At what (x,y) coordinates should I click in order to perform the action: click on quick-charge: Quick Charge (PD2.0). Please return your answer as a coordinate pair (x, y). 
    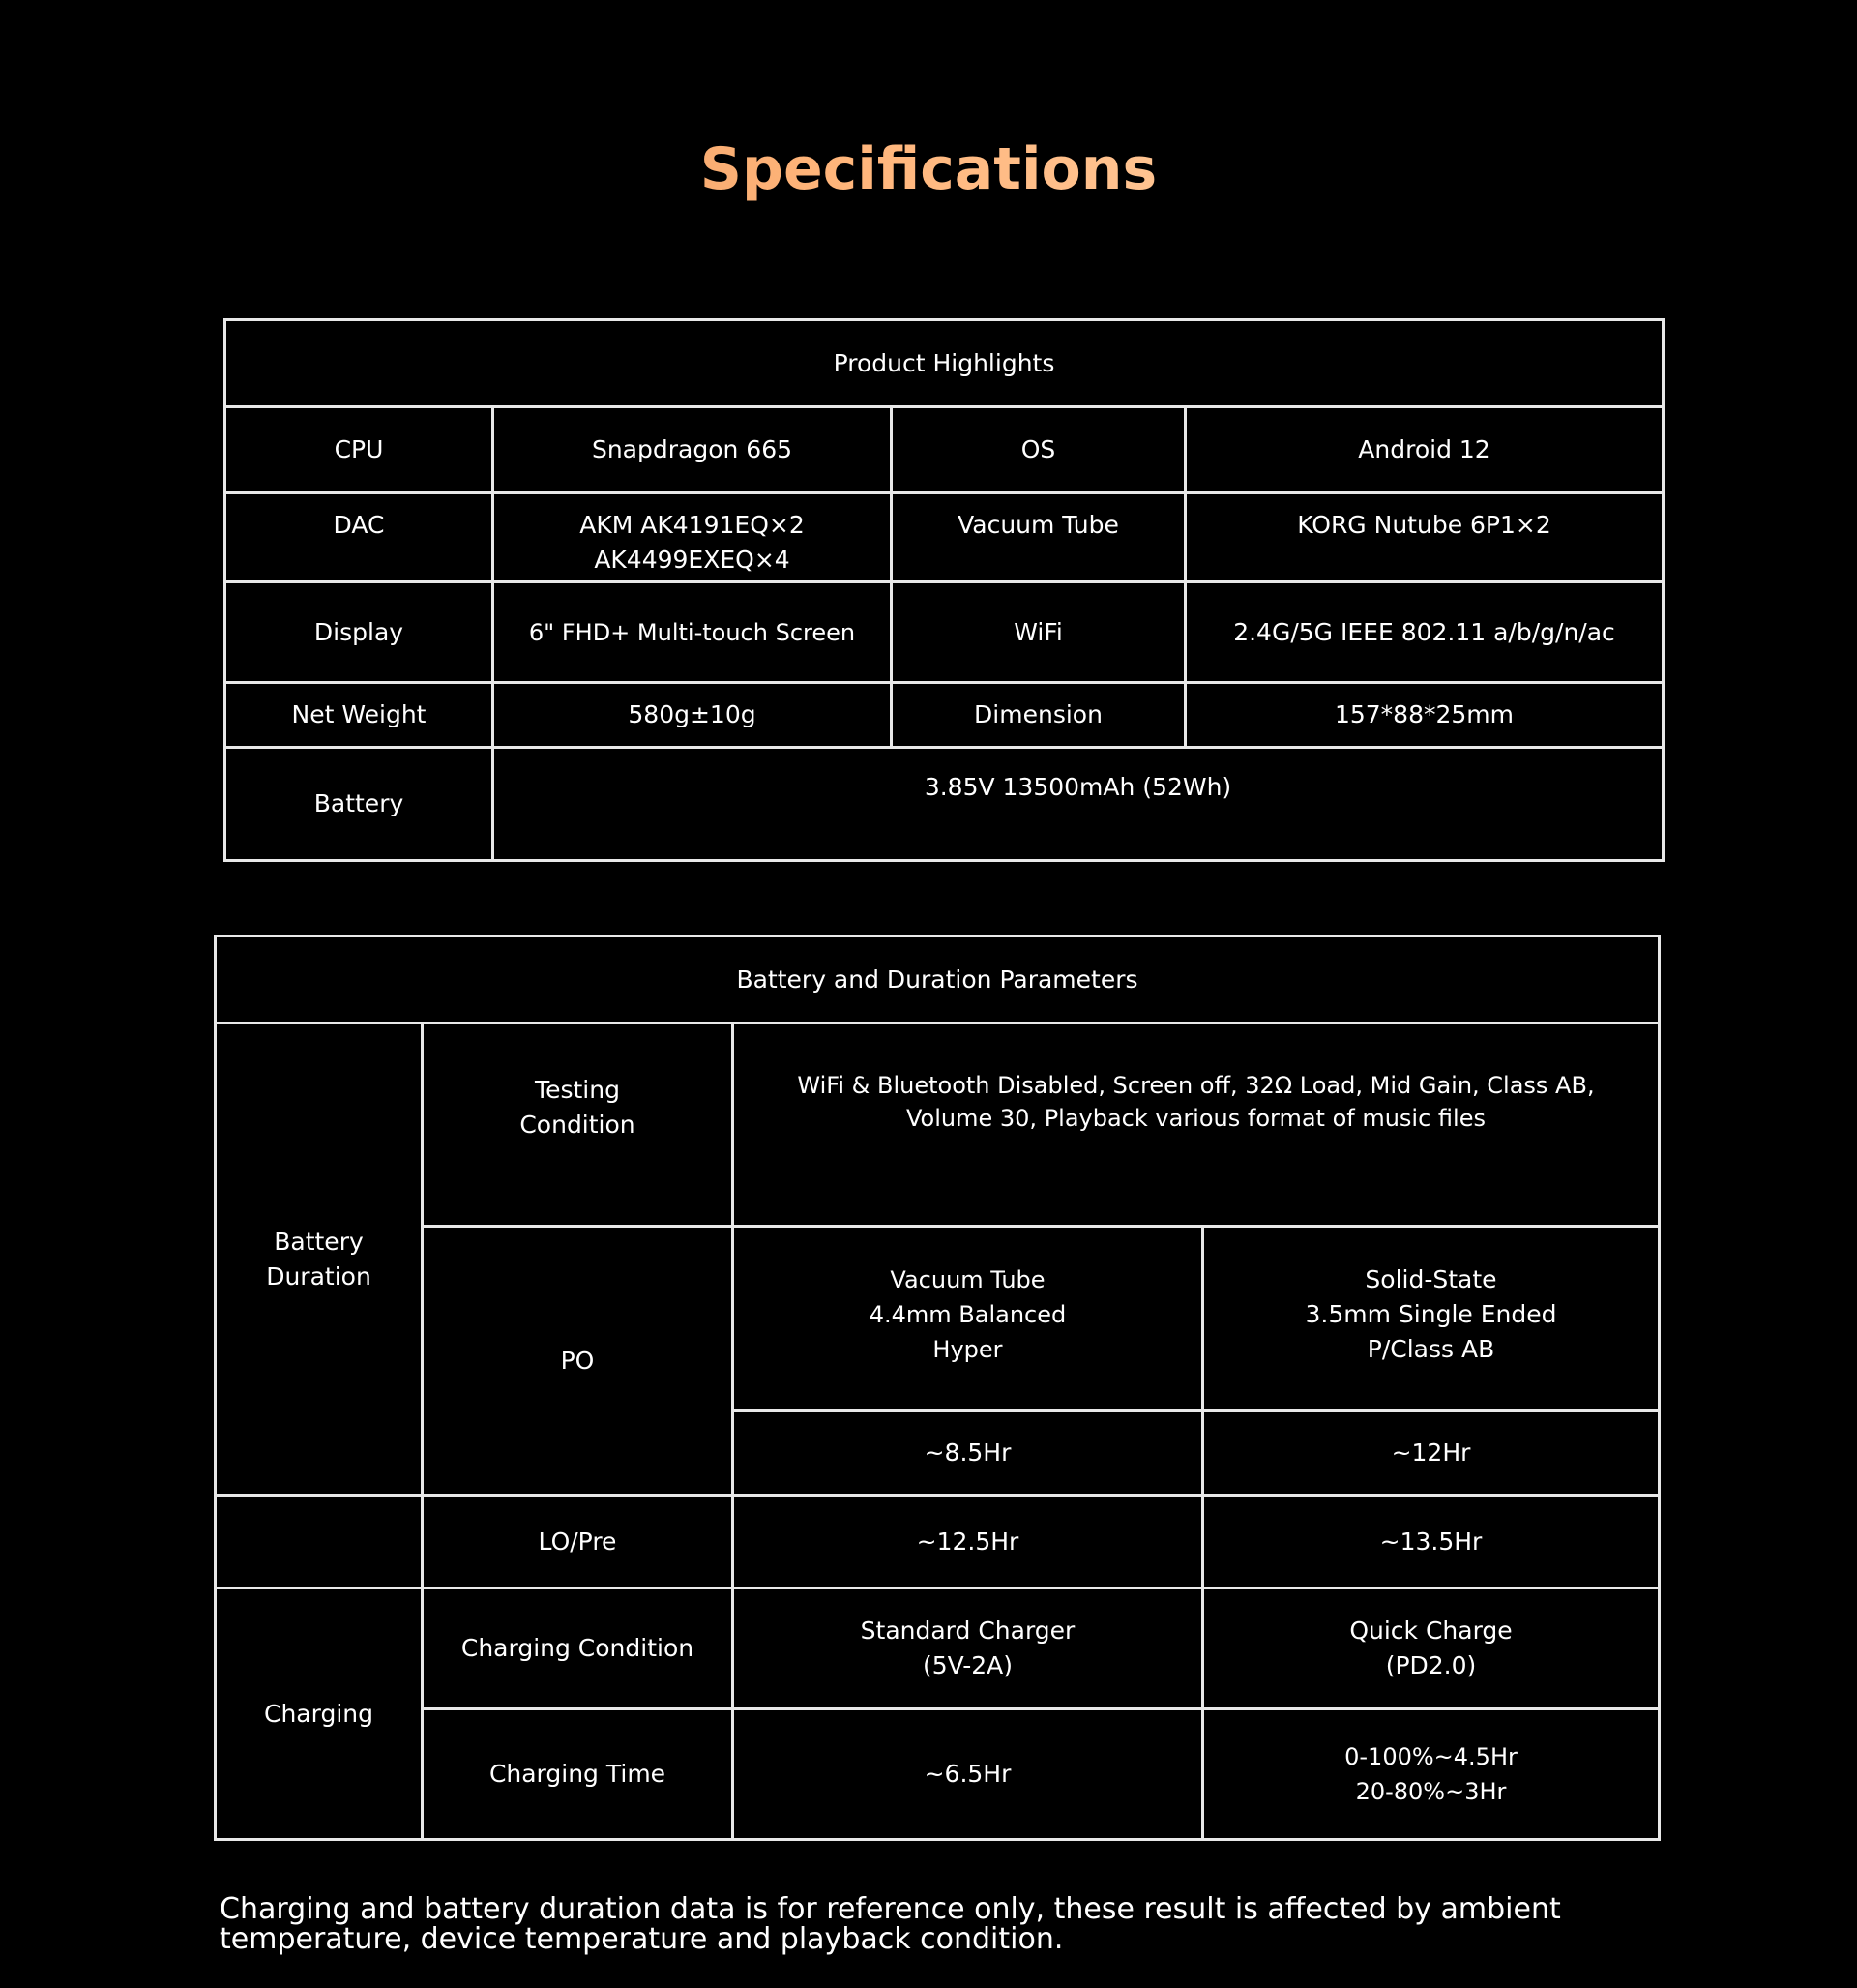
    Looking at the image, I should click on (1431, 1649).